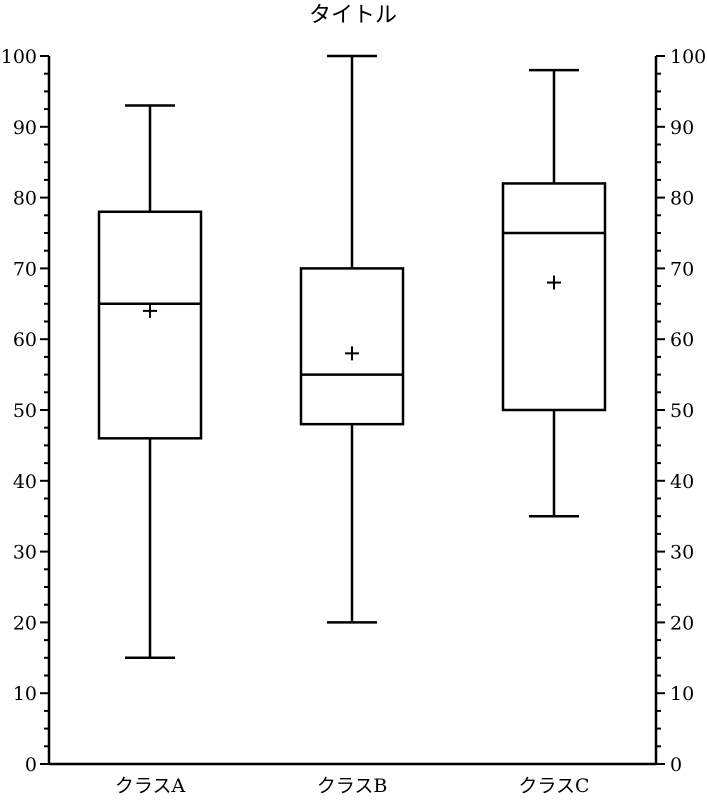  Describe the element at coordinates (682, 482) in the screenshot. I see `y-tick-label-right: 40` at that location.